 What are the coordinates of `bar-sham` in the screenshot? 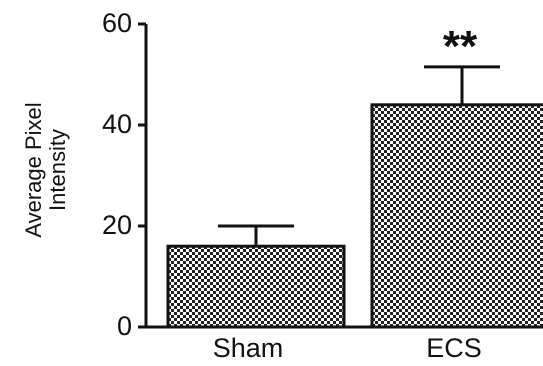 It's located at (256, 286).